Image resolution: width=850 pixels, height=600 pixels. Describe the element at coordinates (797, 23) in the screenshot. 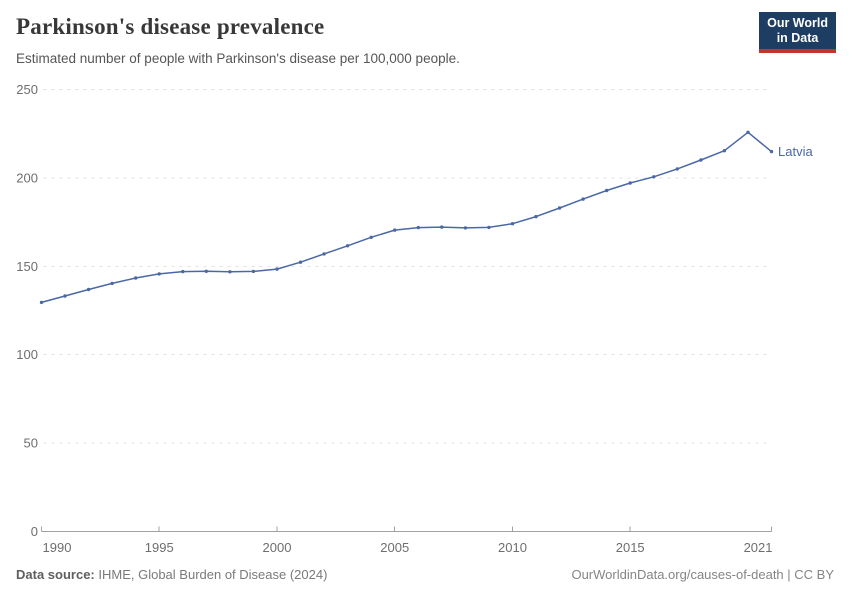

I see `owid-logo-line1: Our World` at that location.